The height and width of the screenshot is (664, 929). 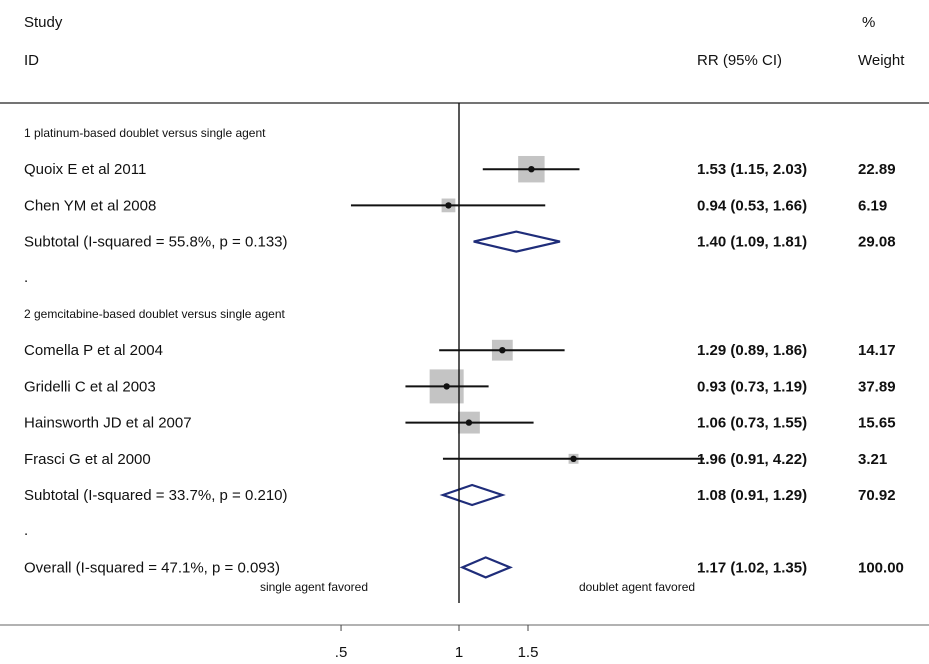 I want to click on study-label: Quoix E et al 2011, so click(x=85, y=169).